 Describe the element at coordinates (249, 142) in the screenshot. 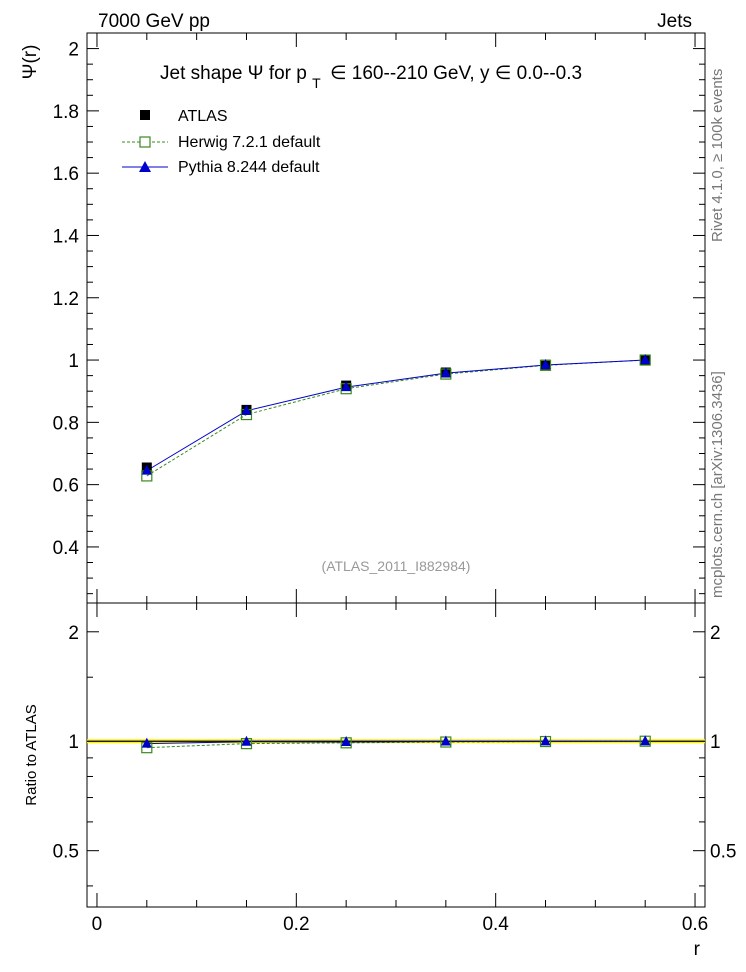

I see `legend-herwig-label: Herwig 7.2.1 default` at that location.